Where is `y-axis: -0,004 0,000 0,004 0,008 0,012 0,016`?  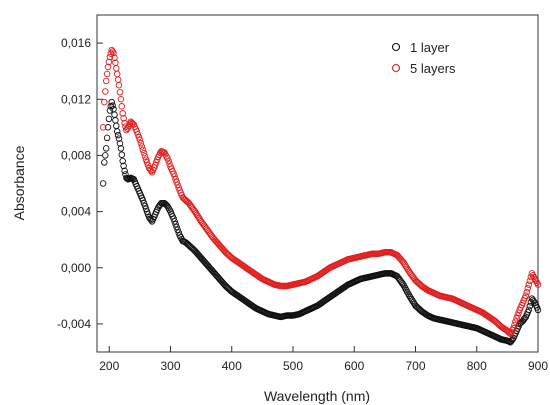 y-axis: -0,004 0,000 0,004 0,008 0,012 0,016 is located at coordinates (80, 183).